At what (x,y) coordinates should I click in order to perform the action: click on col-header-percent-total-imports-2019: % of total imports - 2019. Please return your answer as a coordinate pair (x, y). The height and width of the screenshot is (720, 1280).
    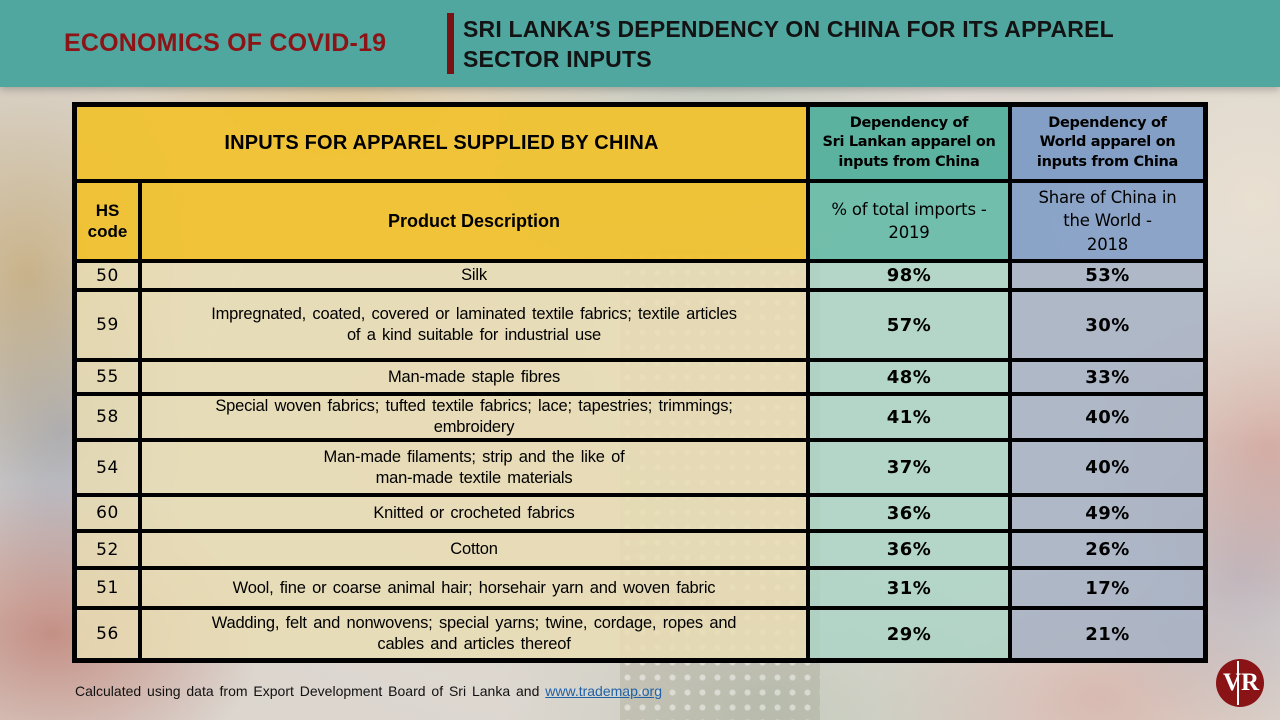
    Looking at the image, I should click on (909, 221).